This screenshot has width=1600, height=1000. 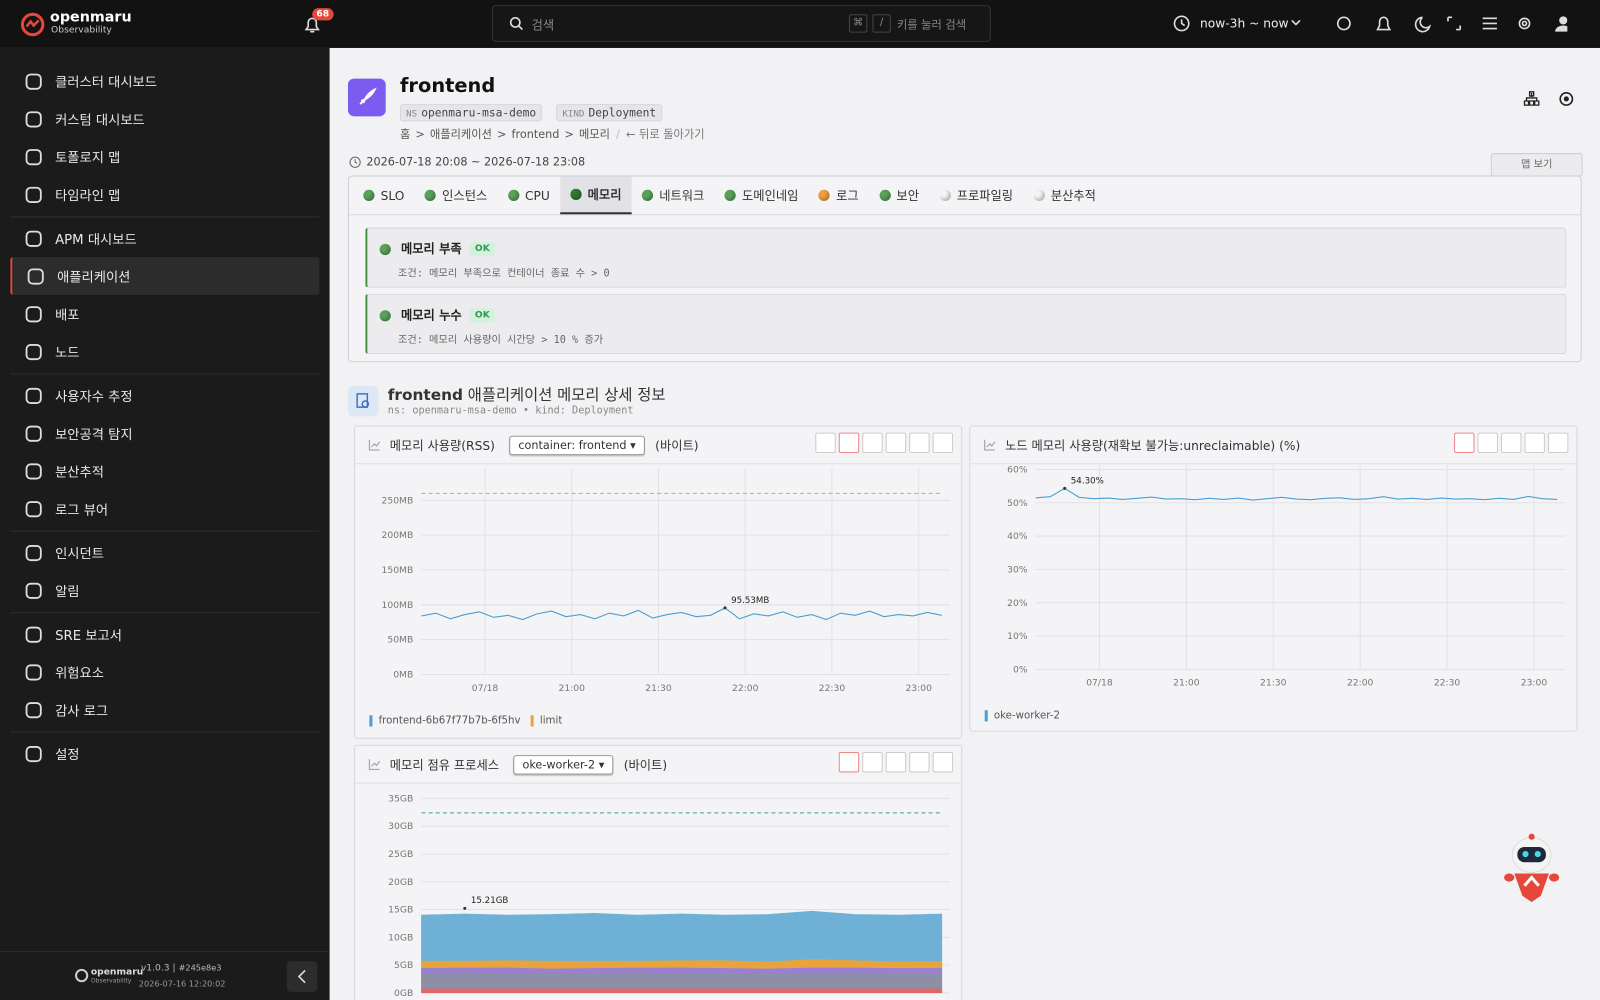 I want to click on tab: 프로파일링, so click(x=976, y=196).